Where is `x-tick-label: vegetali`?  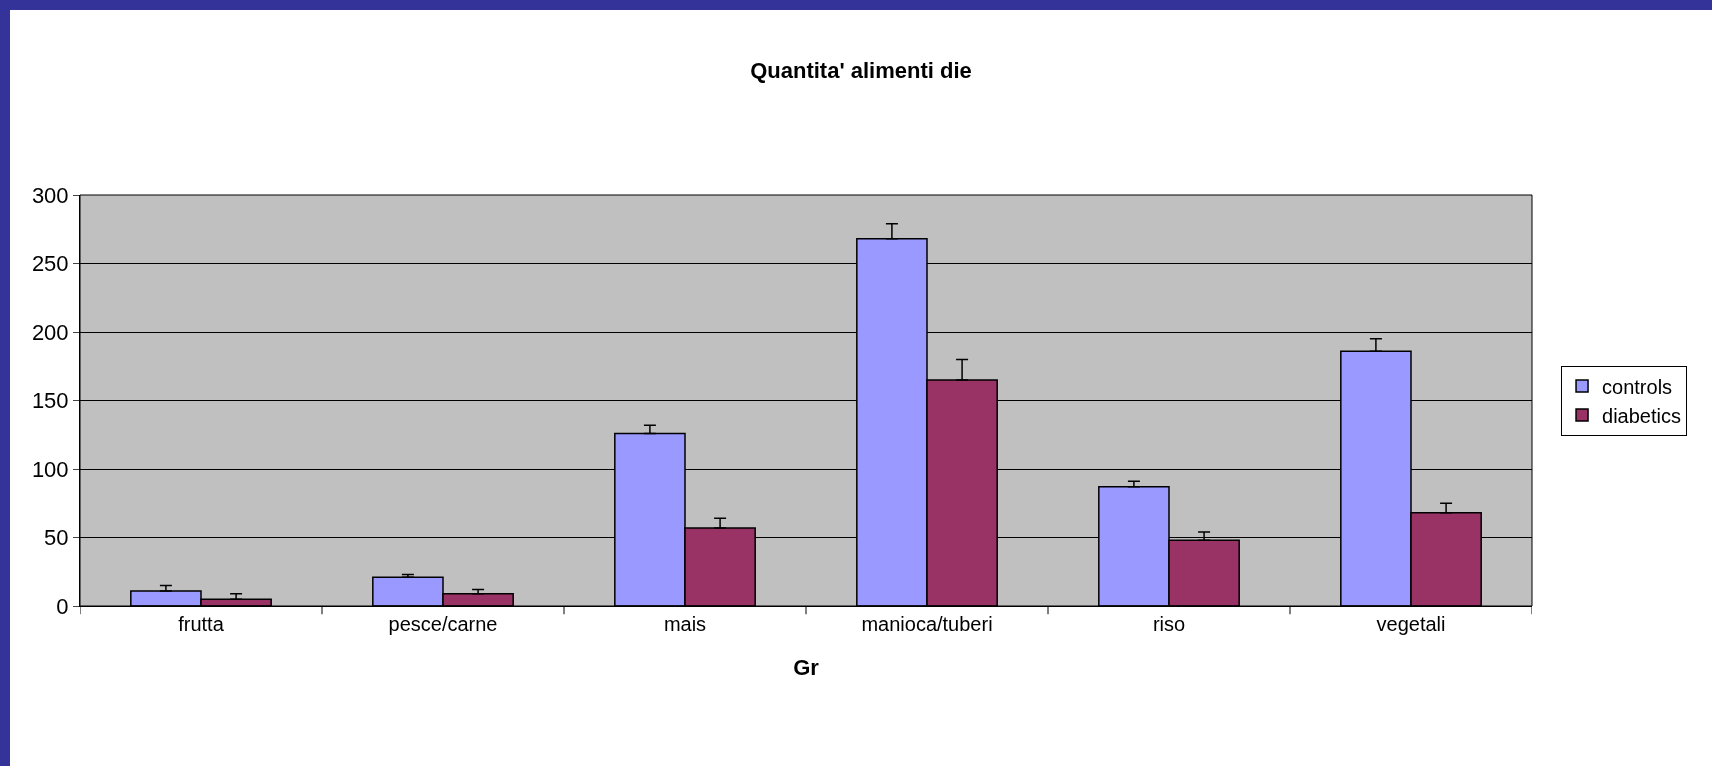 x-tick-label: vegetali is located at coordinates (1411, 624).